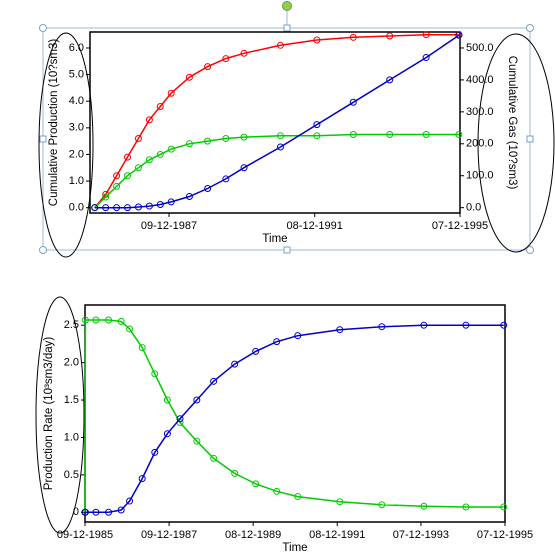 The width and height of the screenshot is (555, 553). What do you see at coordinates (76, 101) in the screenshot?
I see `y-tick-label: 4.0` at bounding box center [76, 101].